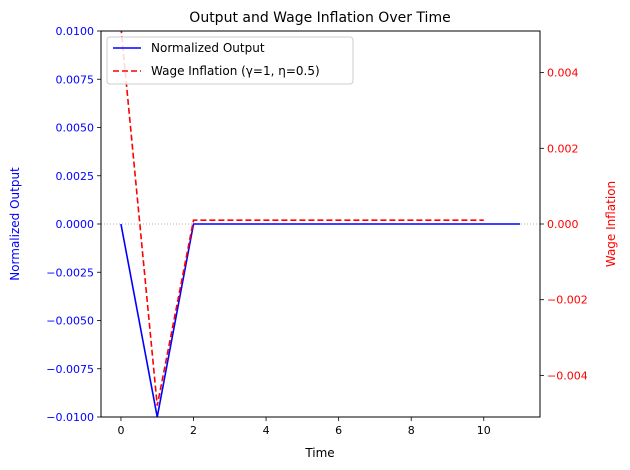  Describe the element at coordinates (70, 272) in the screenshot. I see `y-left-tick-label: −0.0025` at that location.